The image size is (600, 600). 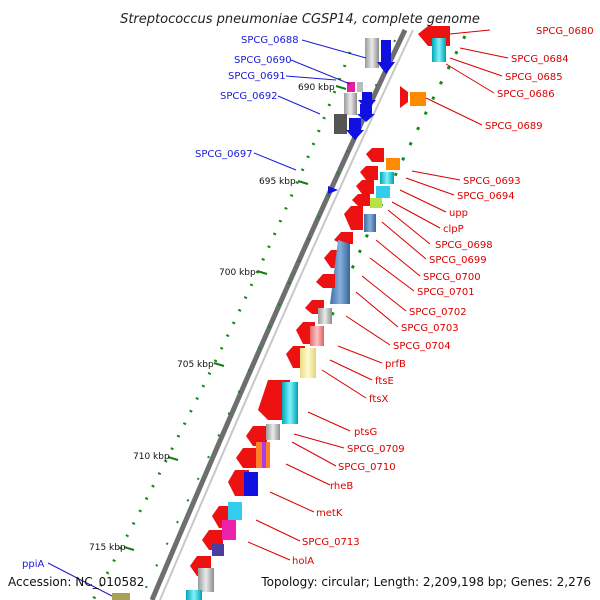 I want to click on gene-label: ftsX, so click(x=378, y=399).